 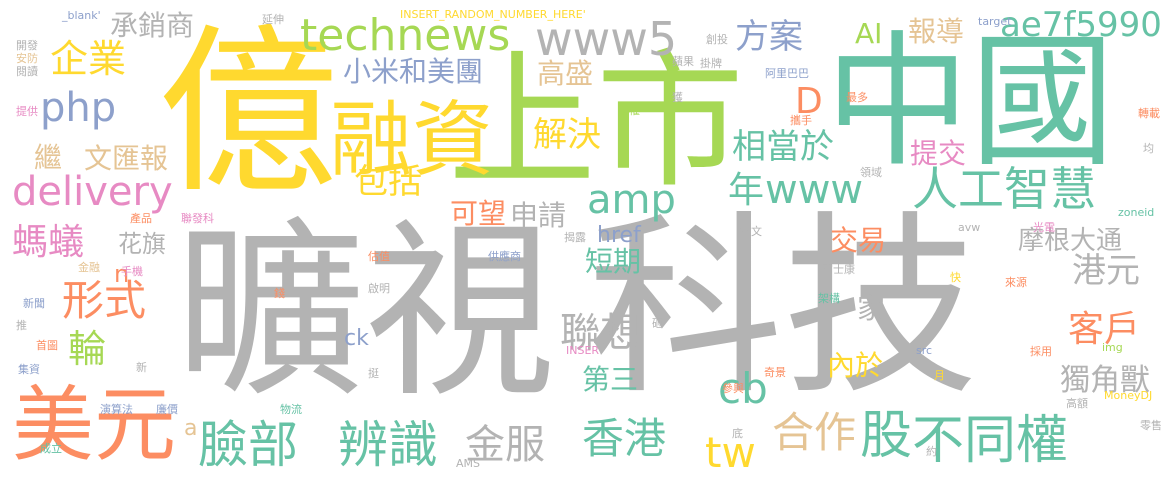 What do you see at coordinates (81, 15) in the screenshot?
I see `word: _blank'` at bounding box center [81, 15].